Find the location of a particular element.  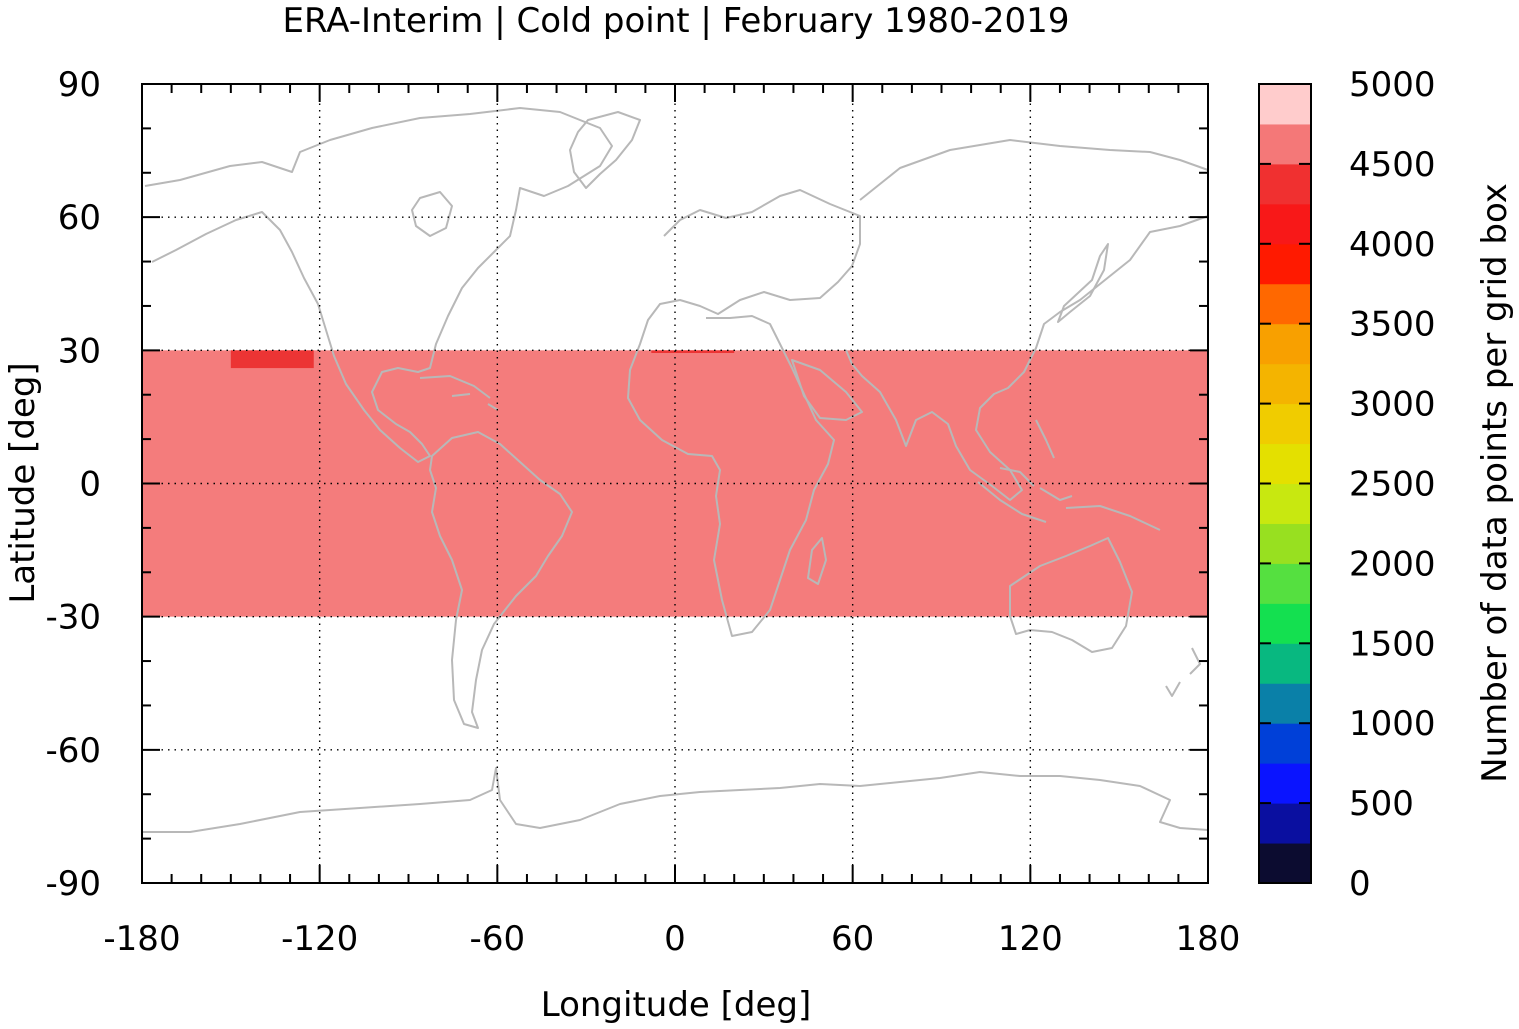

coastline-asia is located at coordinates (1027, 320).